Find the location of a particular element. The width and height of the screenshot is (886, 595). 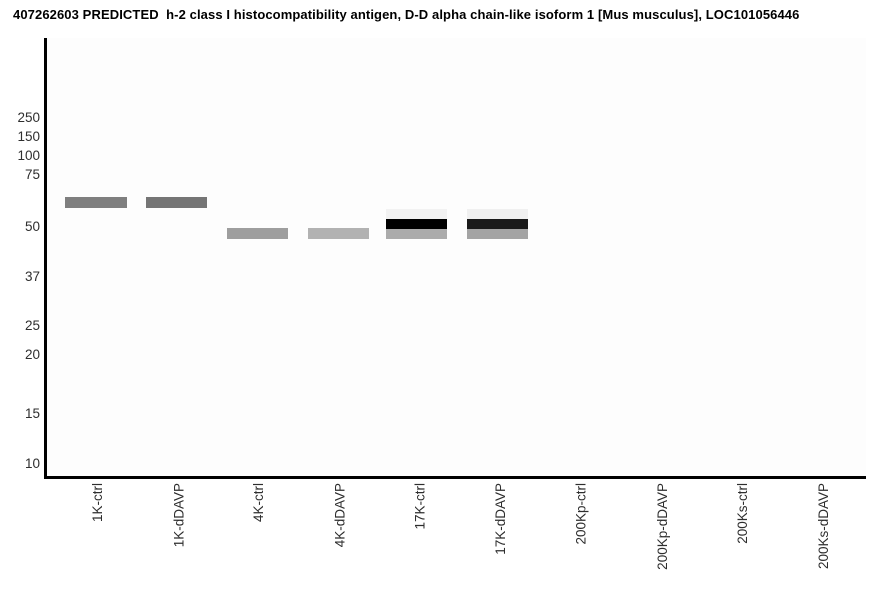

y-tick-label: 150 is located at coordinates (28, 136).